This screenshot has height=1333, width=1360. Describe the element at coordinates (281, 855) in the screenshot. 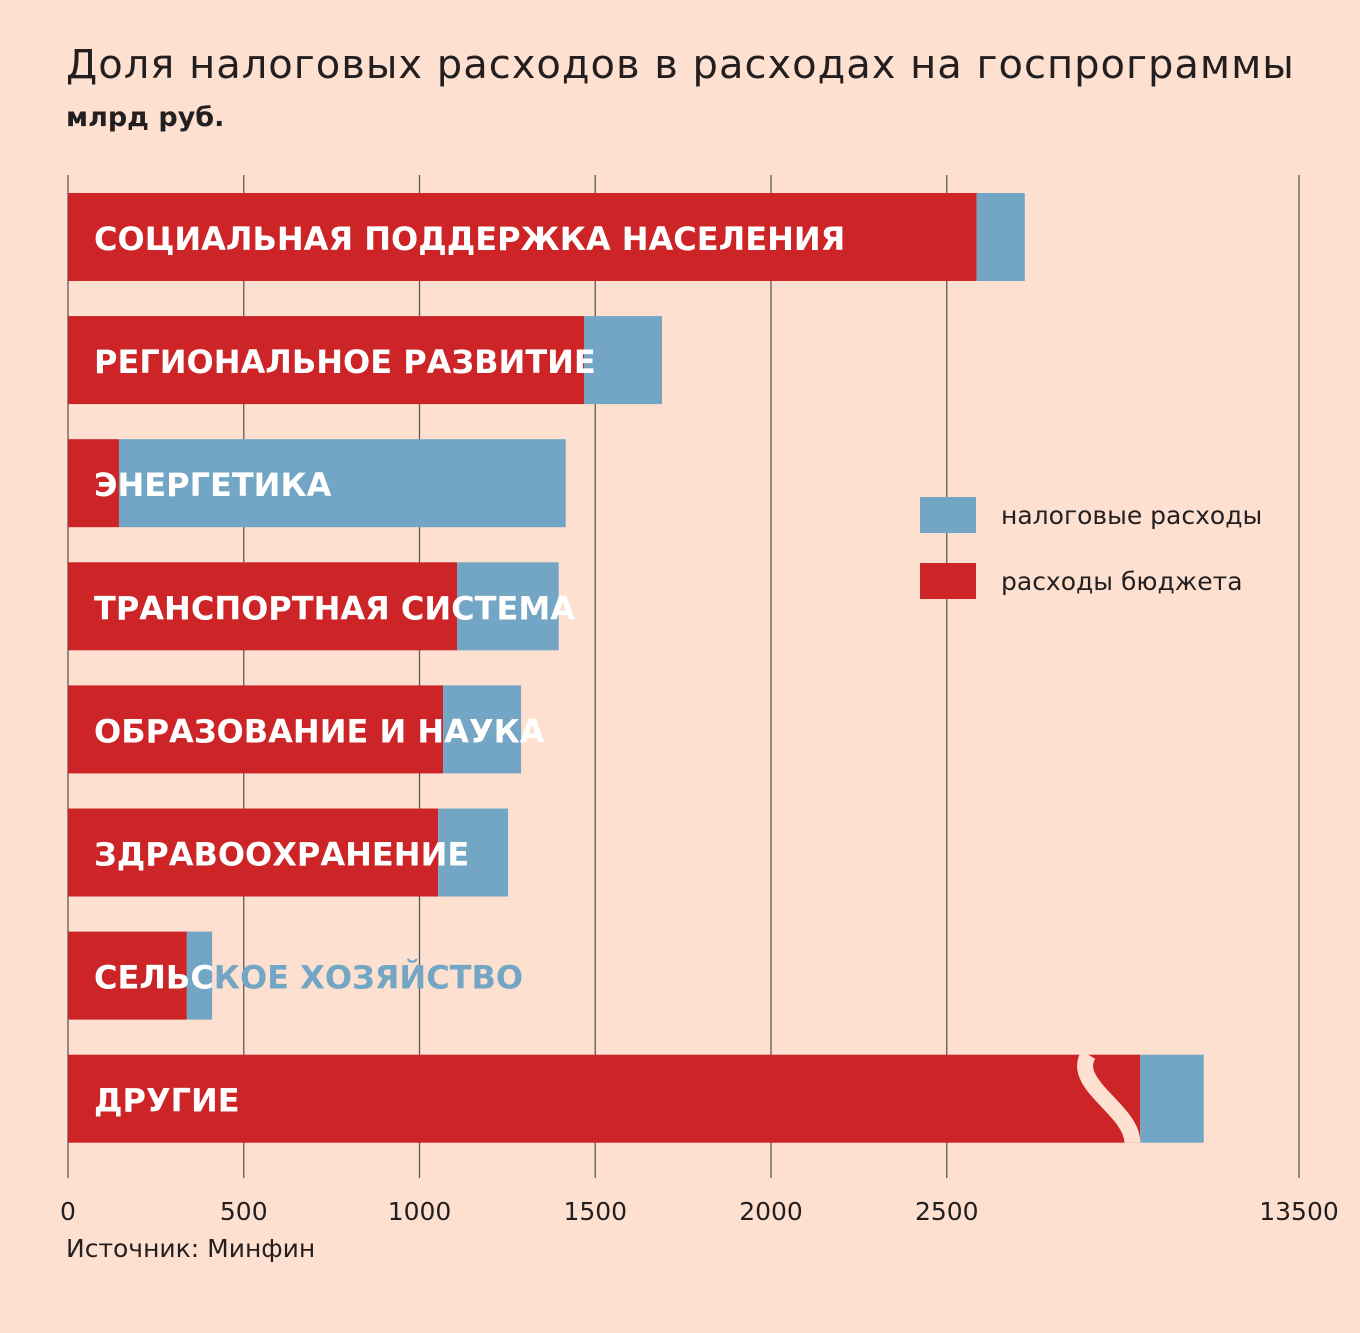

I see `category-label-5: ЗДРАВООХРАНЕНИЕ` at that location.